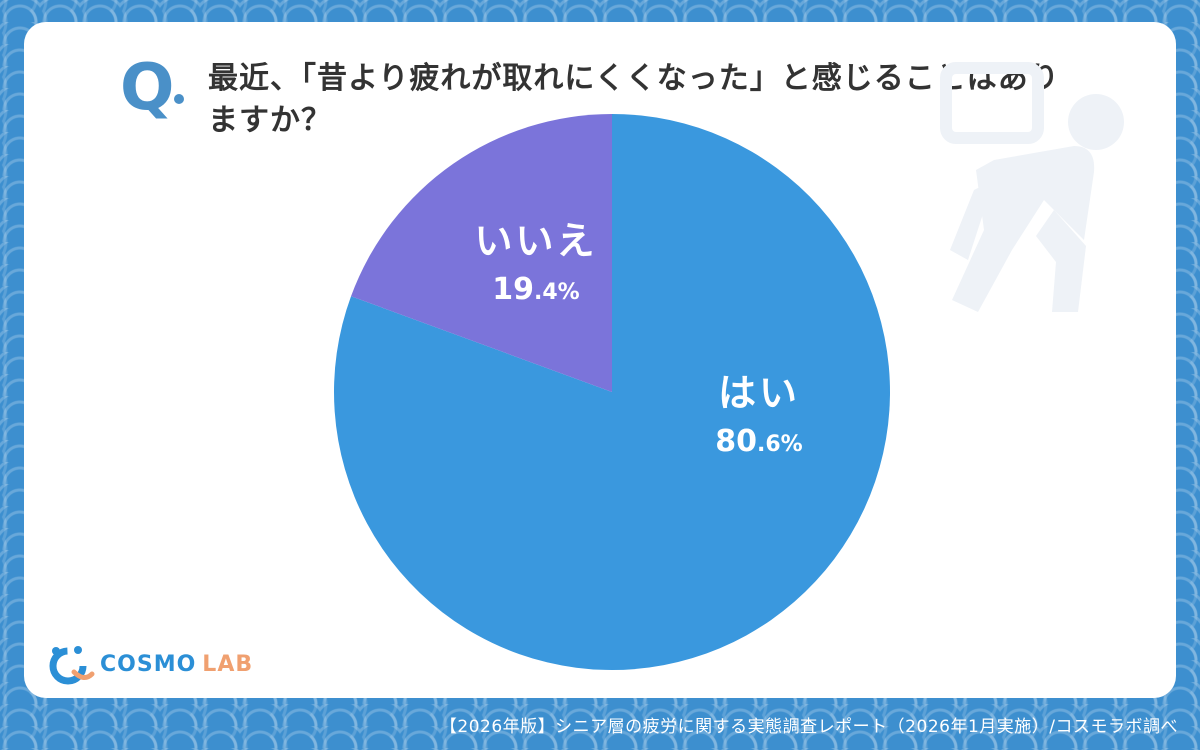  I want to click on question-text: 最近、「昔より疲れが取れにくくなった」と感じることはありますか？, so click(634, 99).